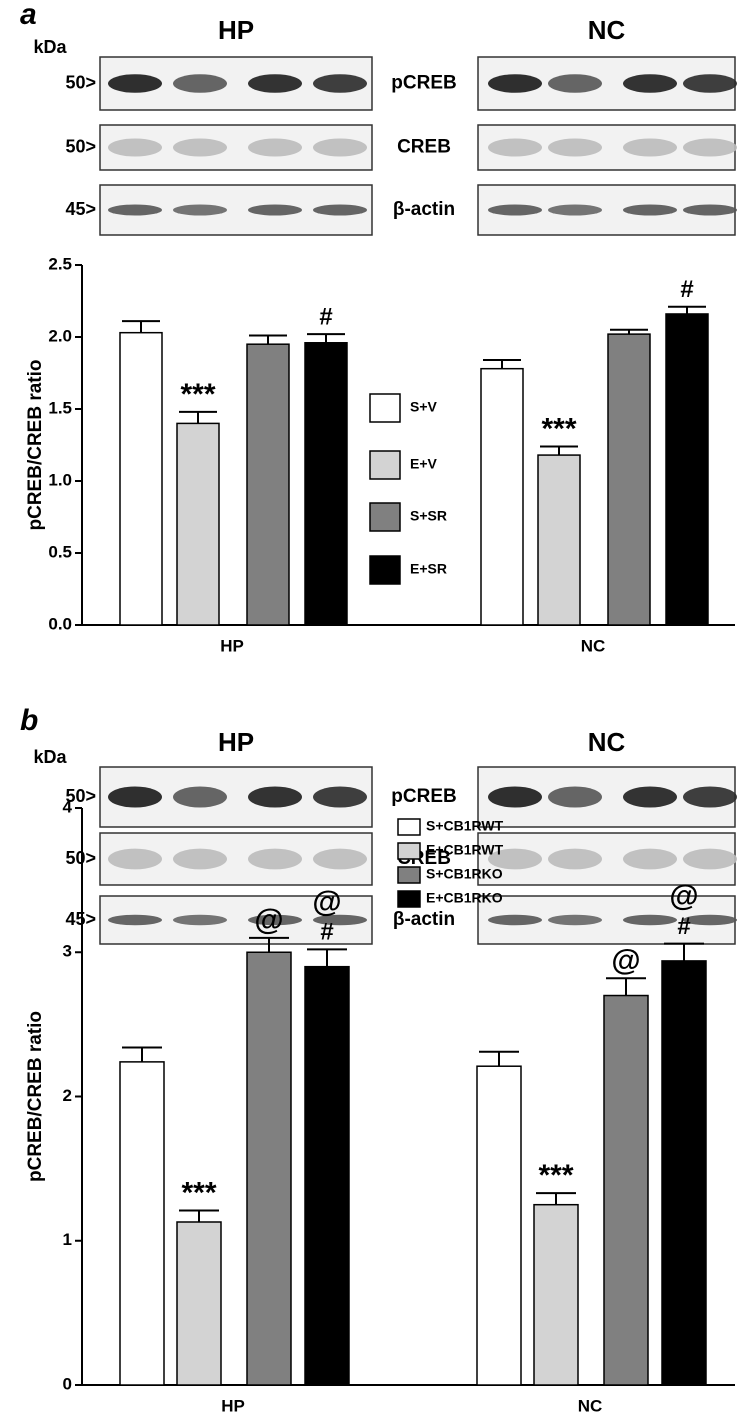 The image size is (745, 1422). What do you see at coordinates (68, 806) in the screenshot?
I see `y-tick-label: 4` at bounding box center [68, 806].